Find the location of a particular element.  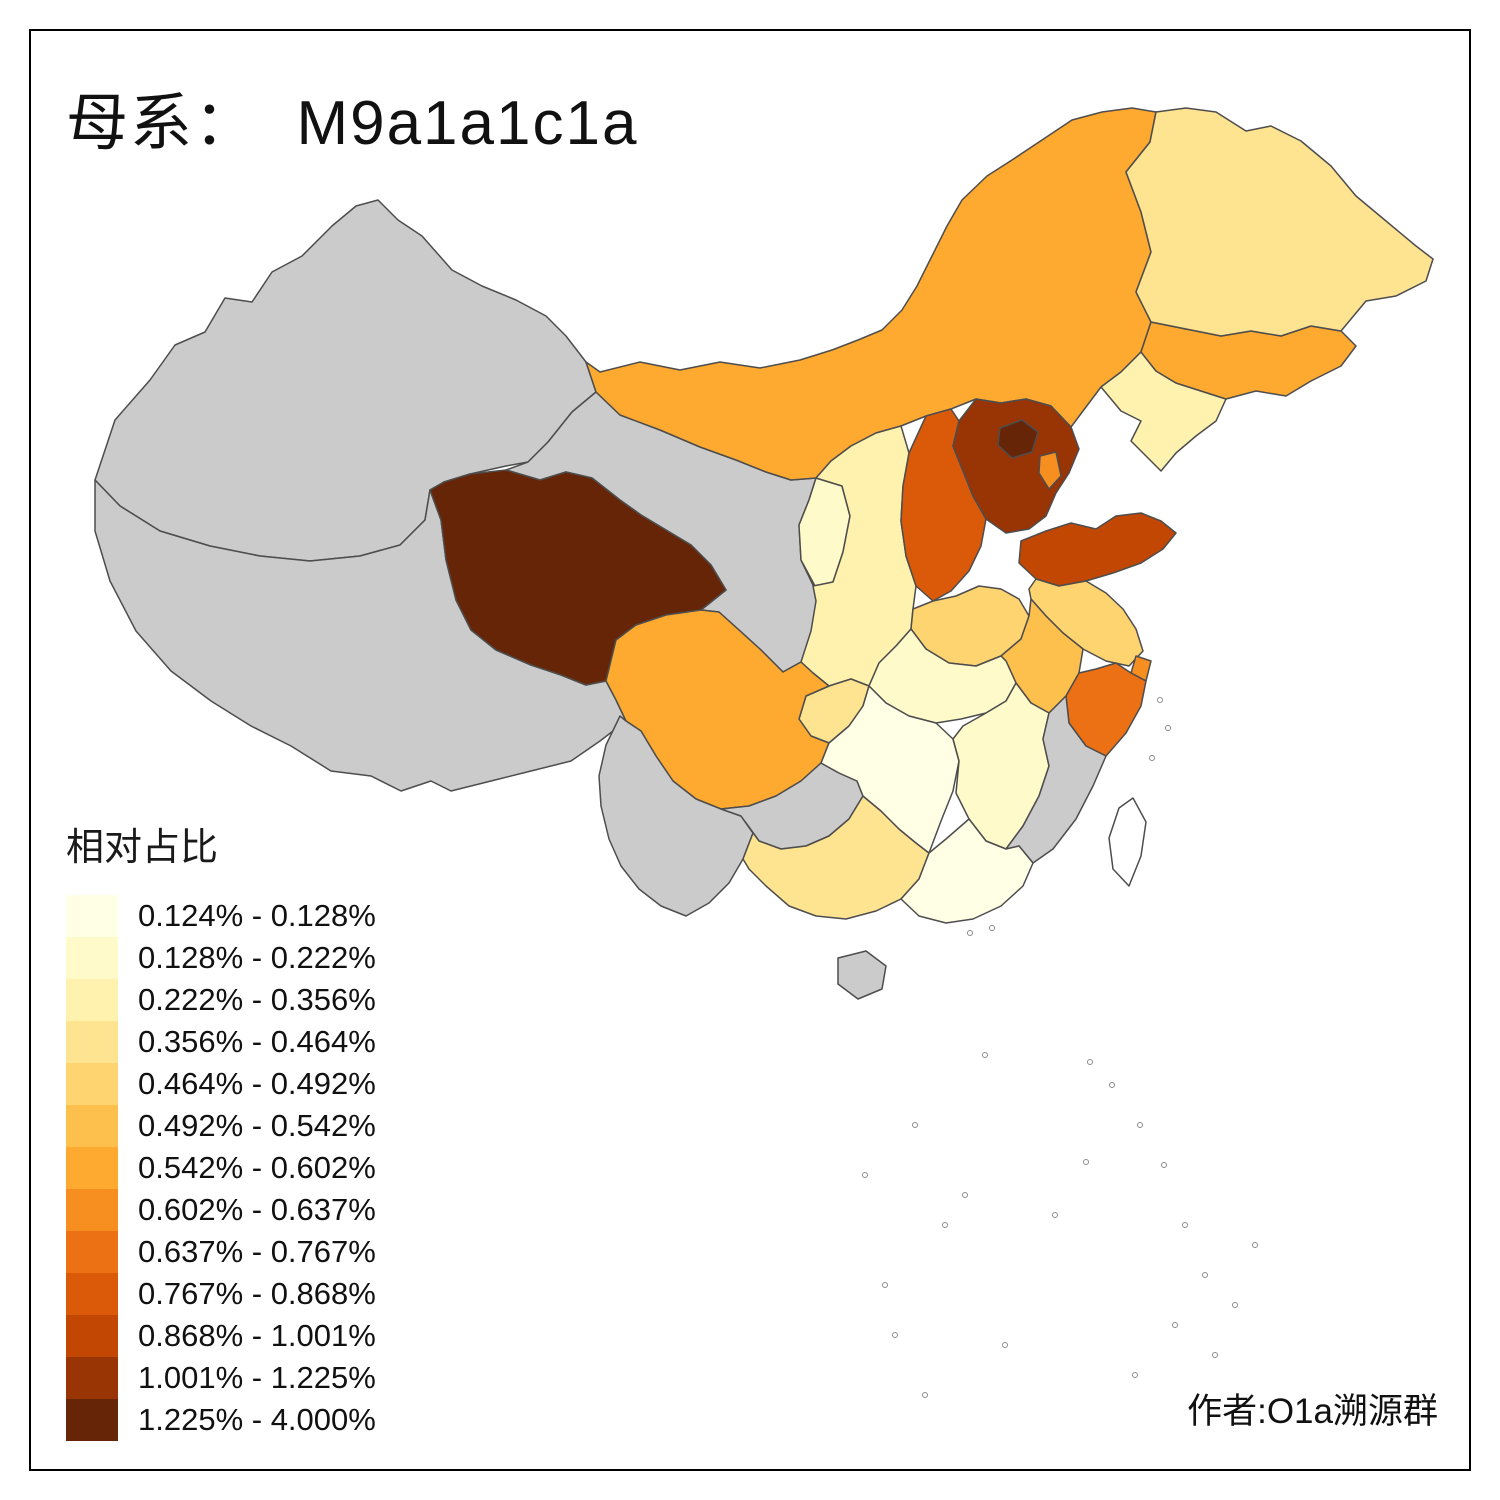

legend-row: 0.542% - 0.602% is located at coordinates (221, 1168).